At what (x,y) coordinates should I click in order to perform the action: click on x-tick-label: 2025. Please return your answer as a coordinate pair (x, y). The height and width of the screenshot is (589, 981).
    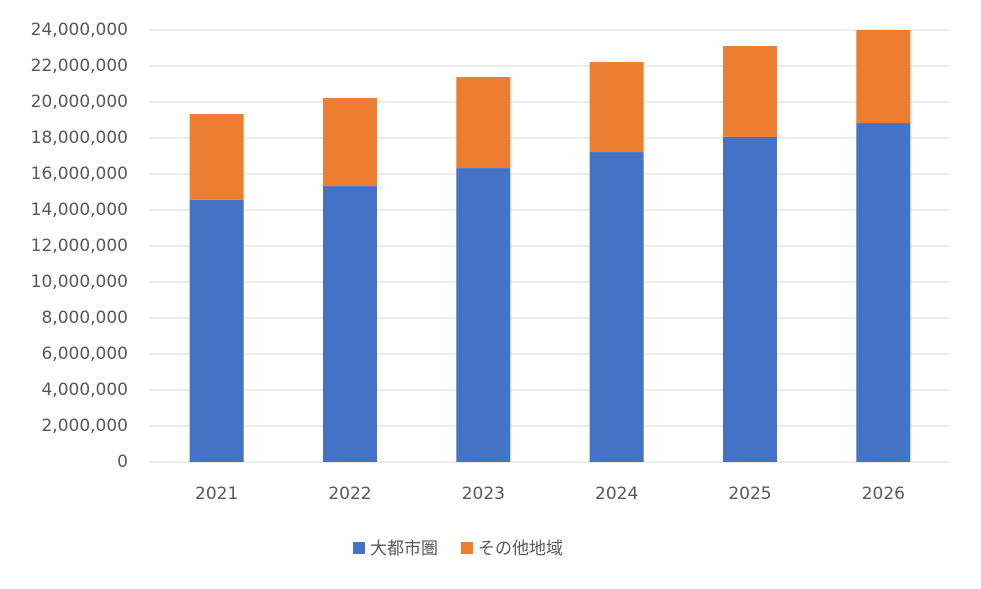
    Looking at the image, I should click on (749, 494).